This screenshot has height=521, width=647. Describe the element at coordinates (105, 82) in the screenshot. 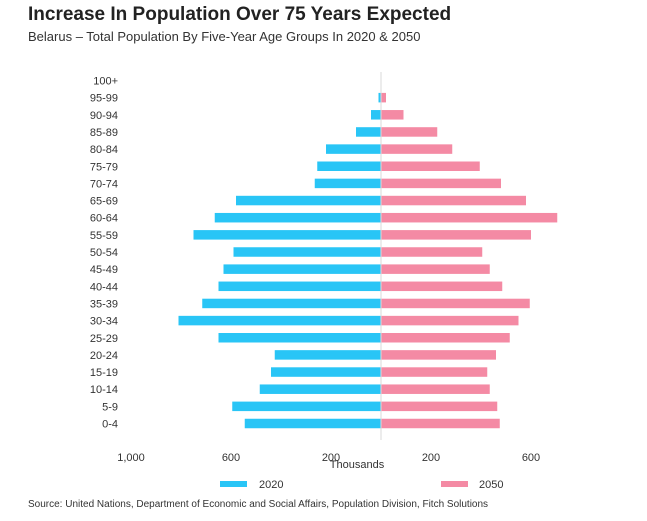

I see `age-group-label-100plus: 100+` at that location.